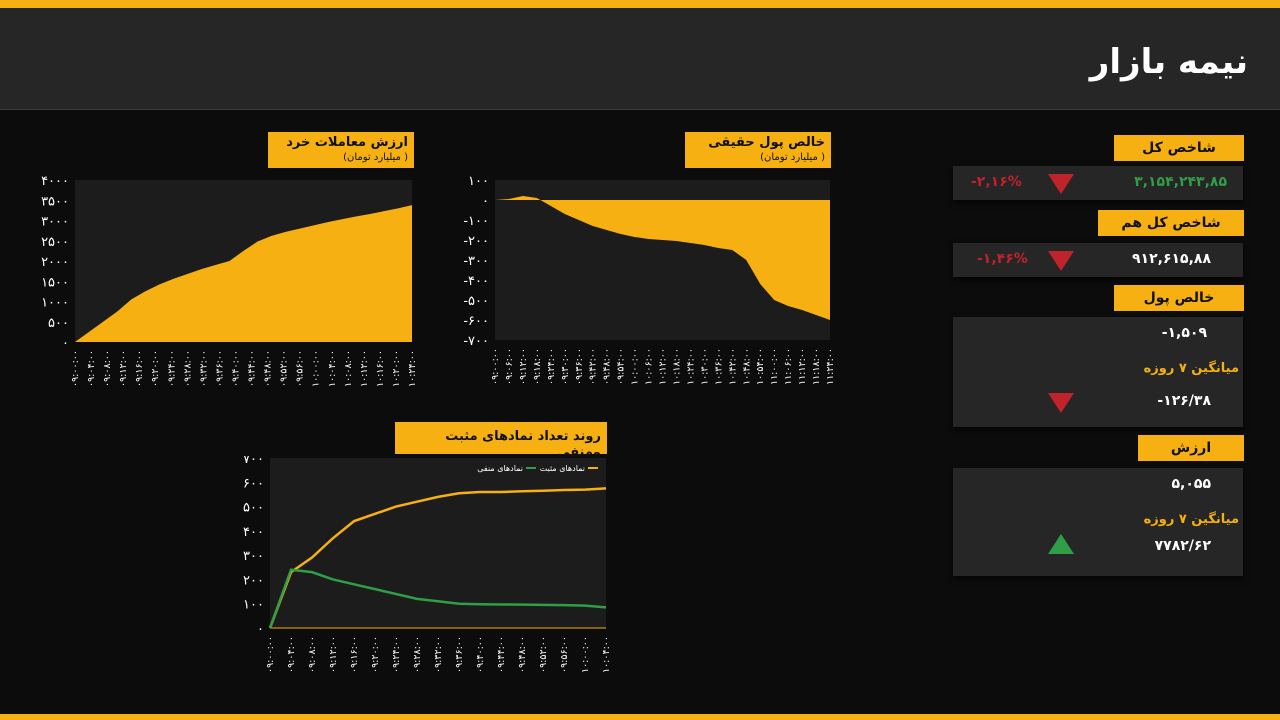 The image size is (1280, 720). Describe the element at coordinates (55, 242) in the screenshot. I see `y-tick-label: ۲۵۰۰` at that location.